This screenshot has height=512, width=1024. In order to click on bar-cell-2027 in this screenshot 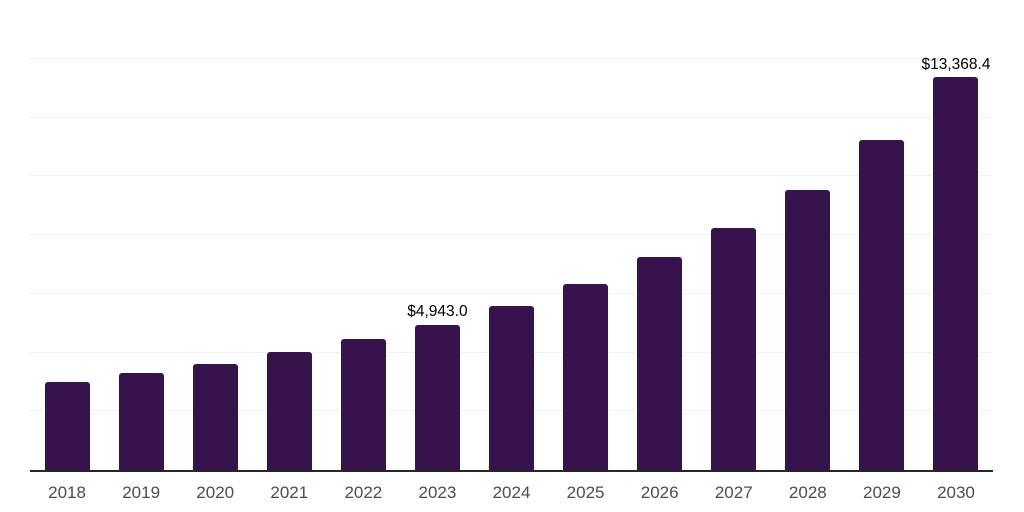, I will do `click(734, 235)`.